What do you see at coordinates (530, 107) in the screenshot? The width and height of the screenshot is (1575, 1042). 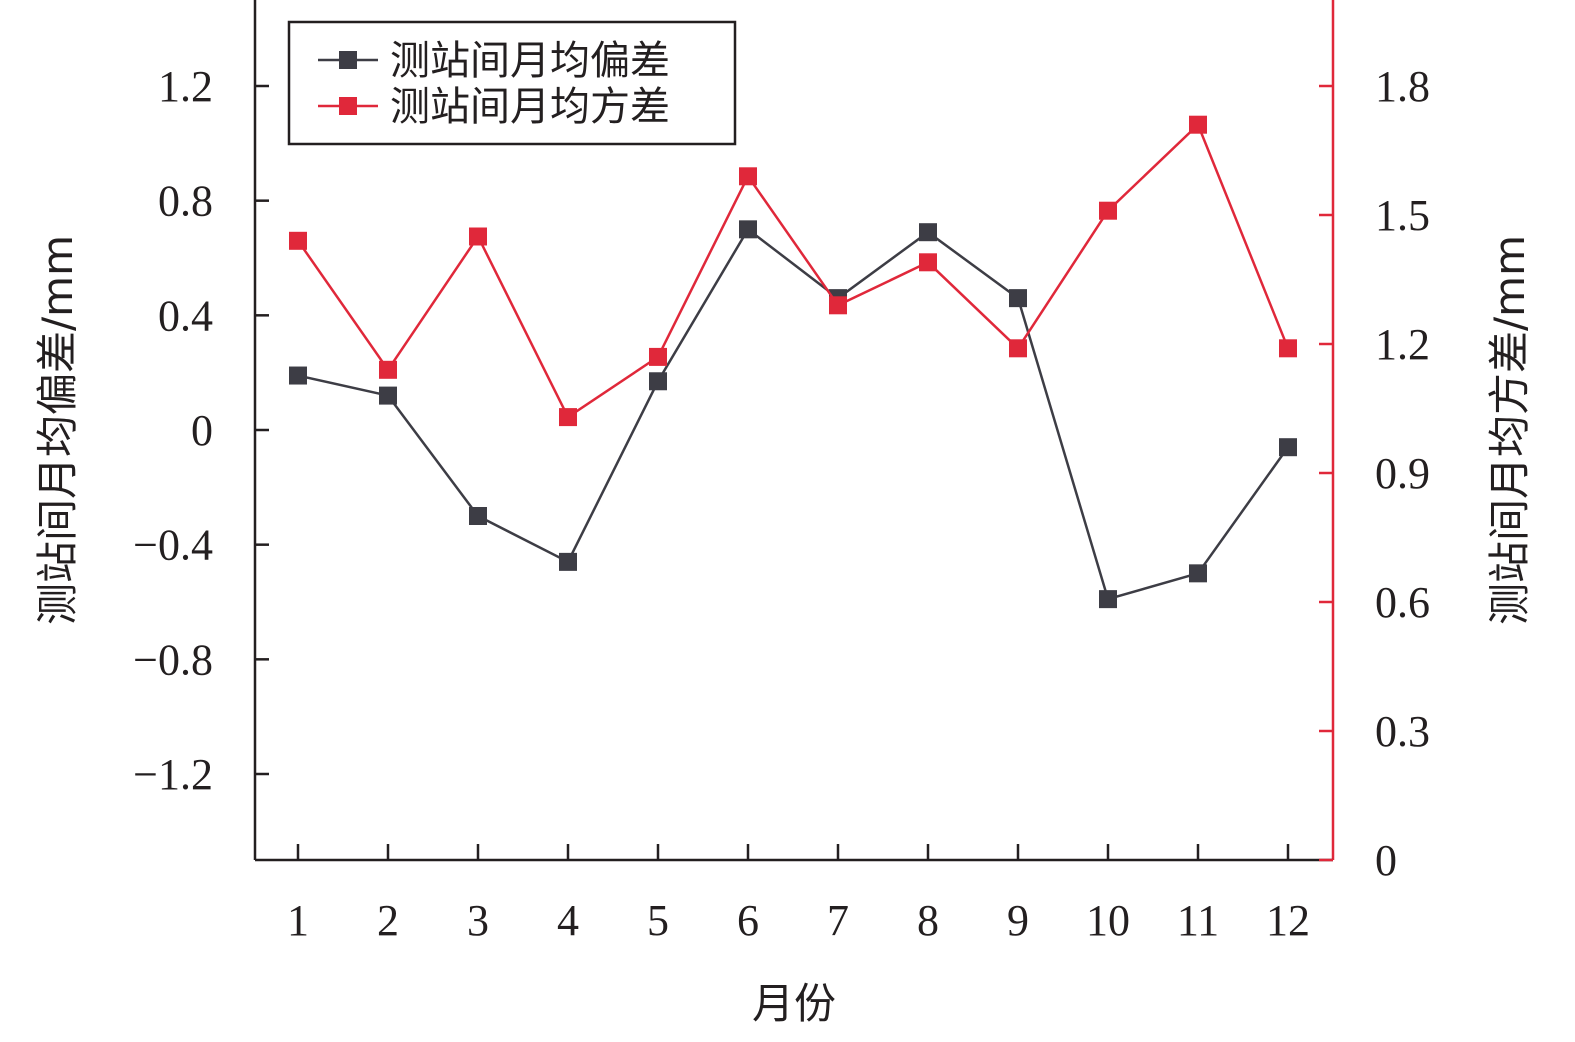 I see `legend-label-variance: 测站间月均方差` at bounding box center [530, 107].